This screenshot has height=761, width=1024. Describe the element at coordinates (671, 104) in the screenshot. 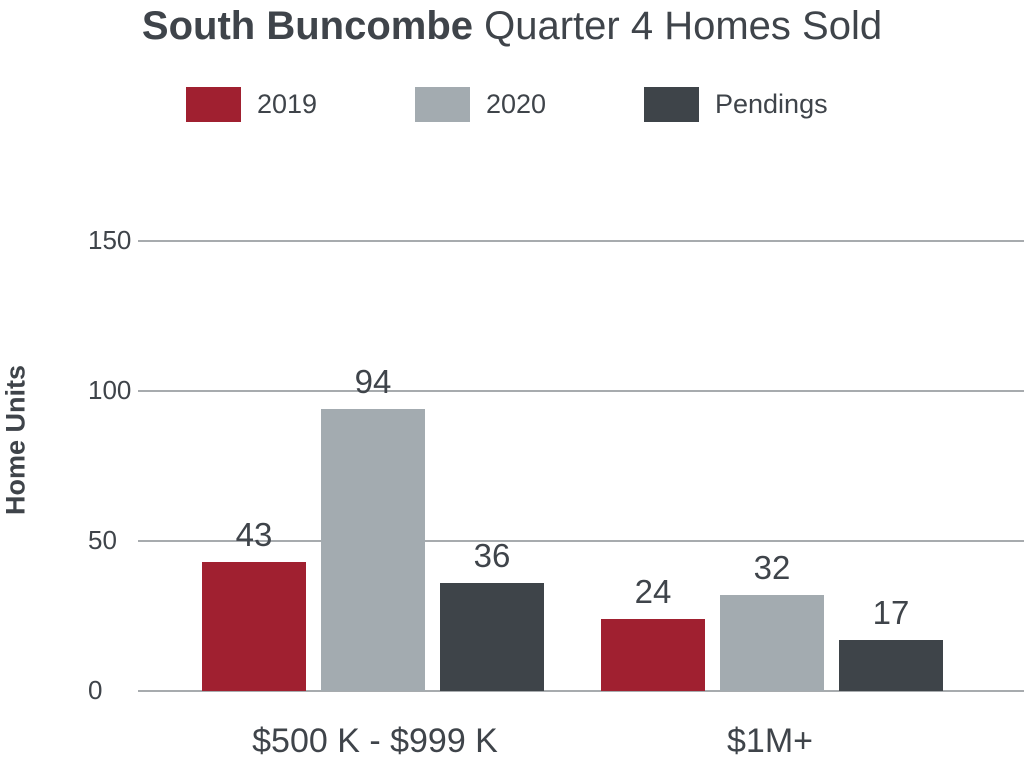

I see `legend-swatch-pendings` at that location.